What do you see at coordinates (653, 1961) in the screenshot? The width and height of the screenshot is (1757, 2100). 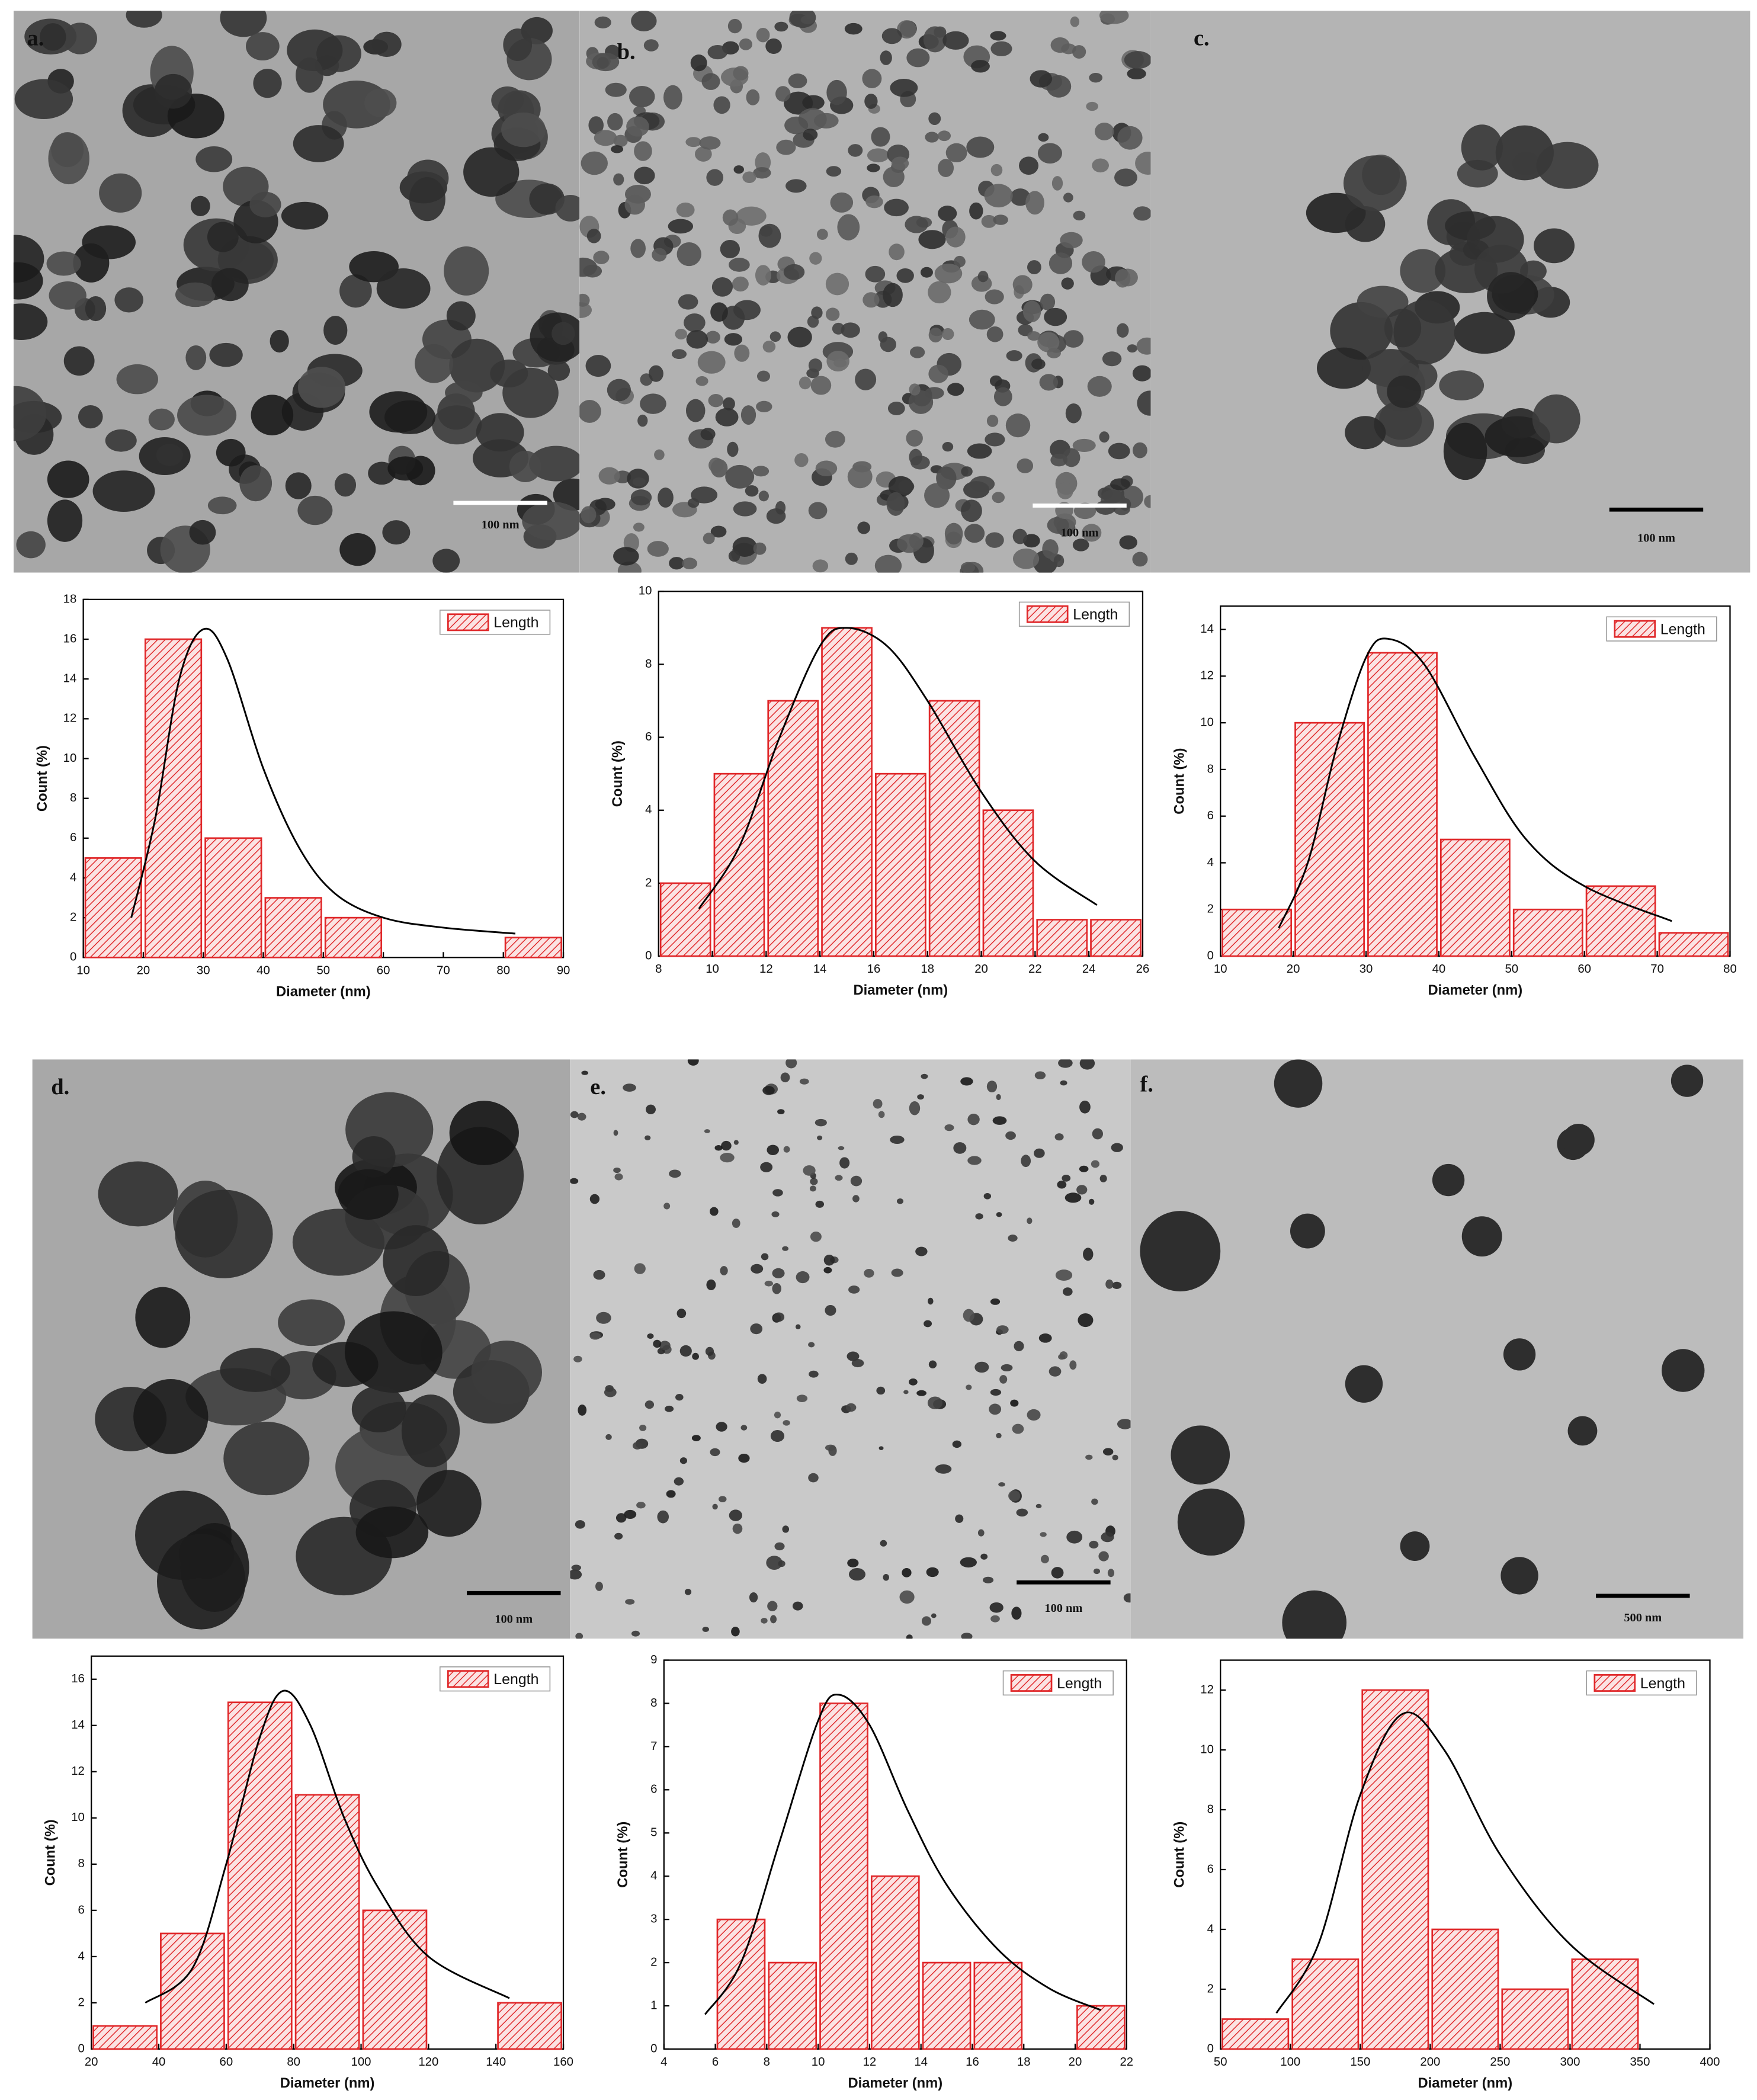 I see `y-tick-label: 2` at bounding box center [653, 1961].